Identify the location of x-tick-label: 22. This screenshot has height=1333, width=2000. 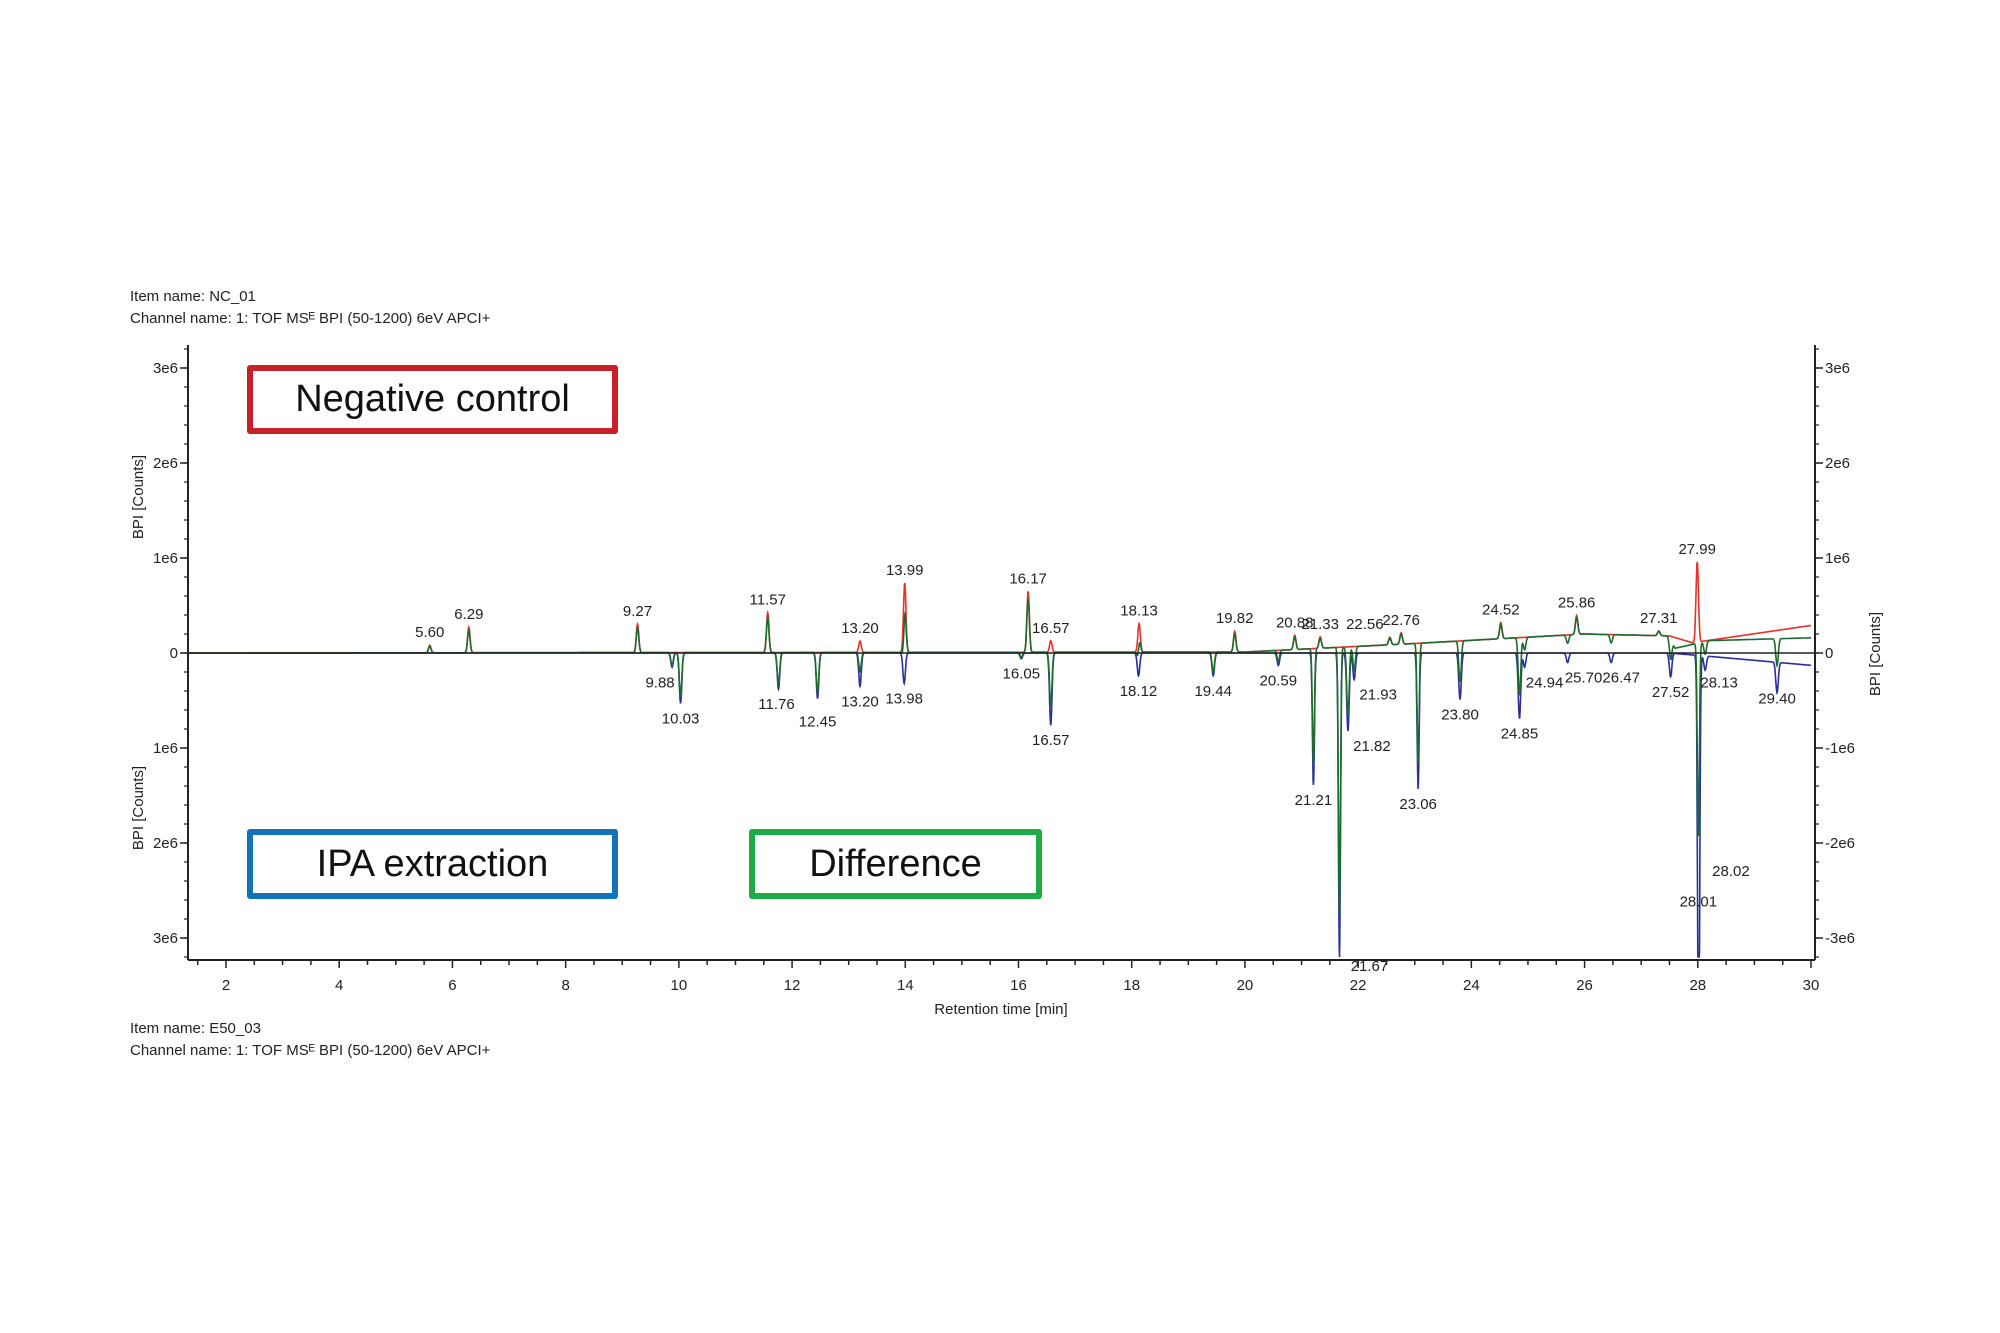
(1358, 985).